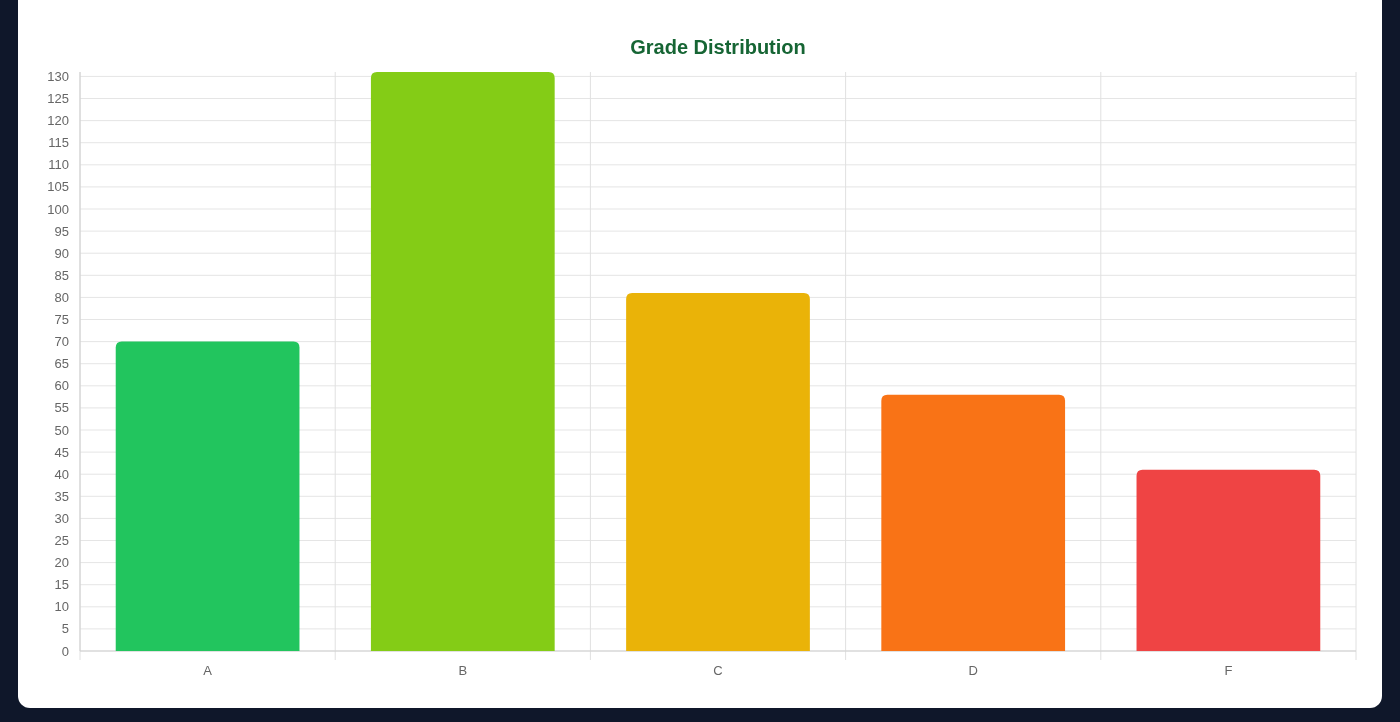  I want to click on y-tick-label: 10, so click(61, 607).